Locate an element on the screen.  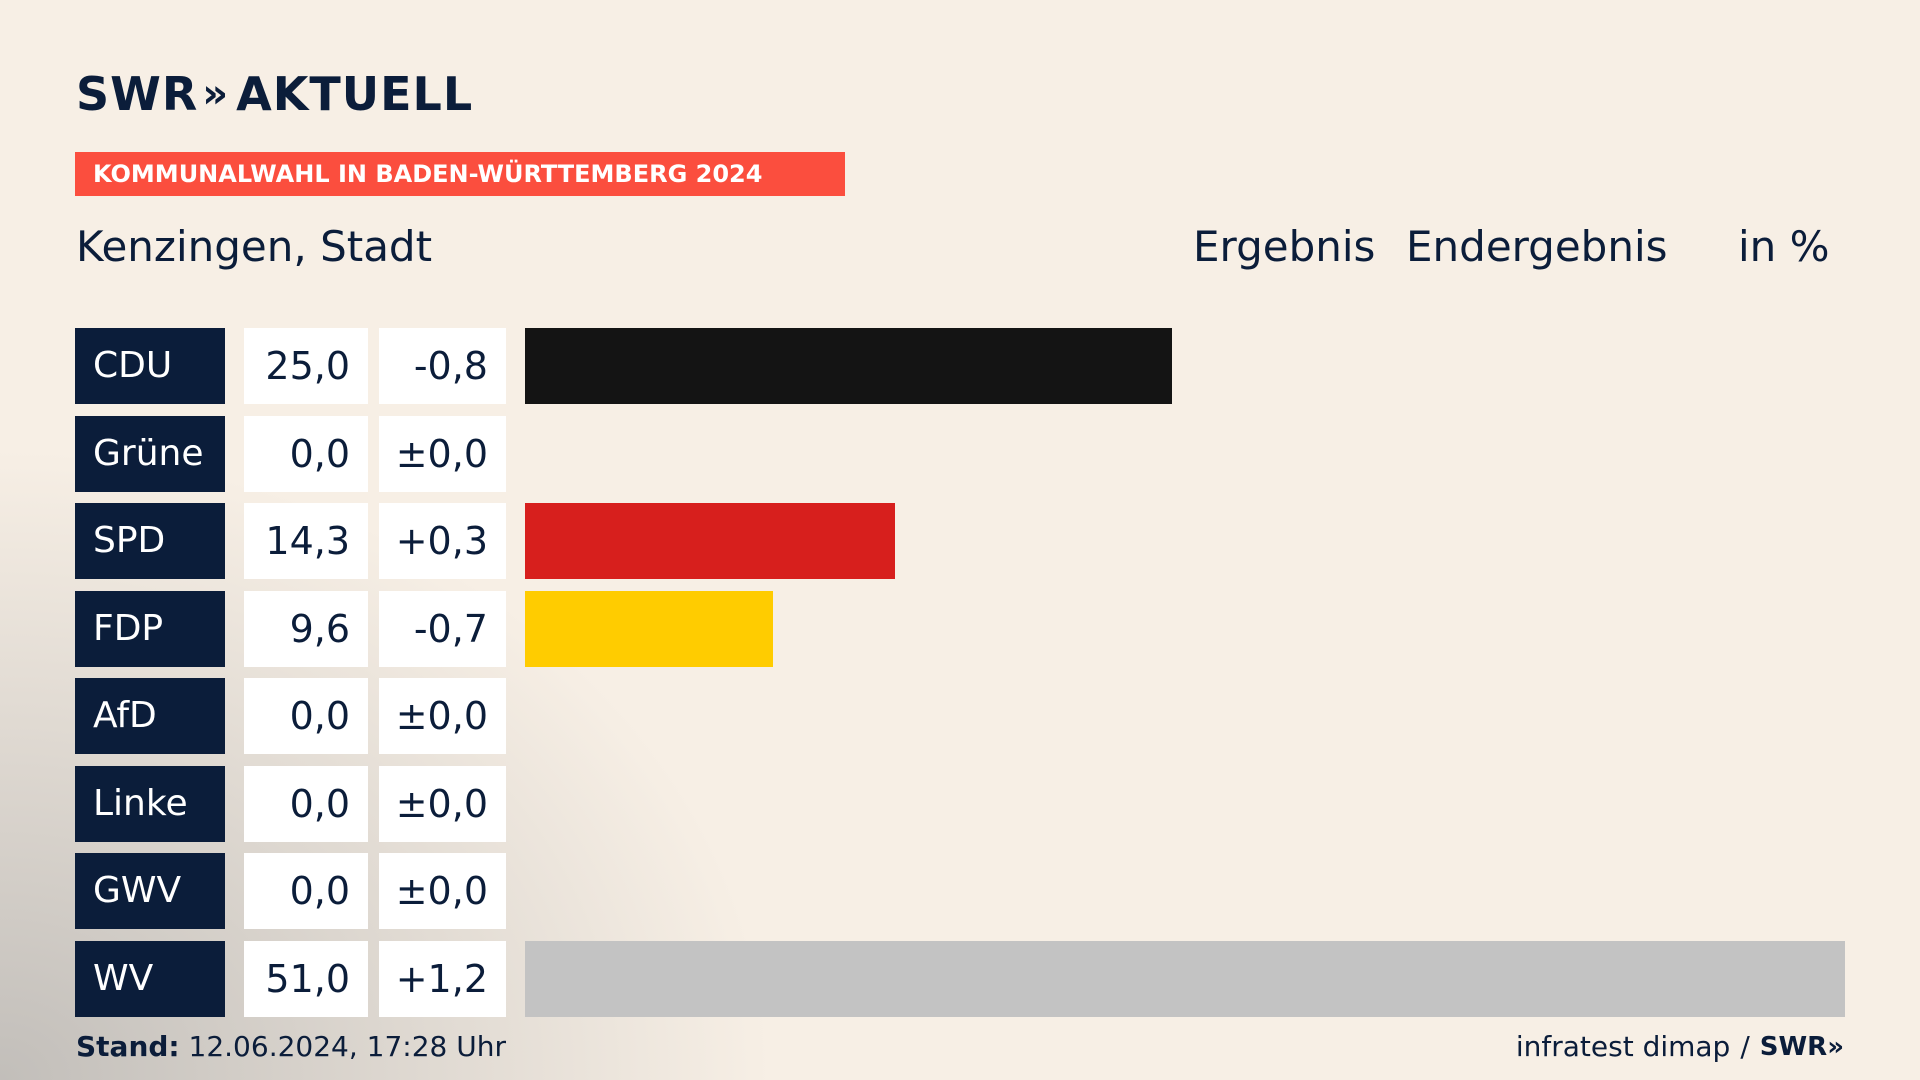
stand-value: 12.06.2024, 17:28 Uhr is located at coordinates (347, 1046).